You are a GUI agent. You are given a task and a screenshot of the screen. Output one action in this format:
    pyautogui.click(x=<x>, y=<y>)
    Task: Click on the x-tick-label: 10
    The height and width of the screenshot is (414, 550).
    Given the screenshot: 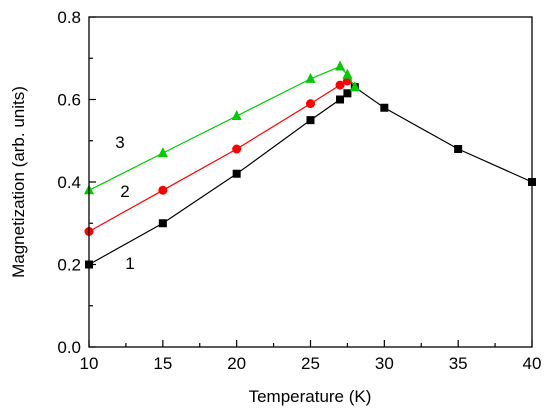 What is the action you would take?
    pyautogui.click(x=89, y=363)
    